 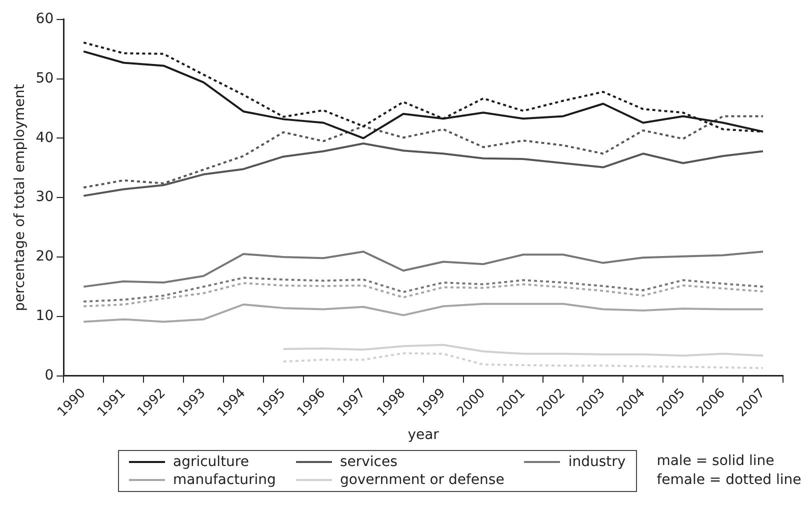 I want to click on x-axis-title: year, so click(x=424, y=435).